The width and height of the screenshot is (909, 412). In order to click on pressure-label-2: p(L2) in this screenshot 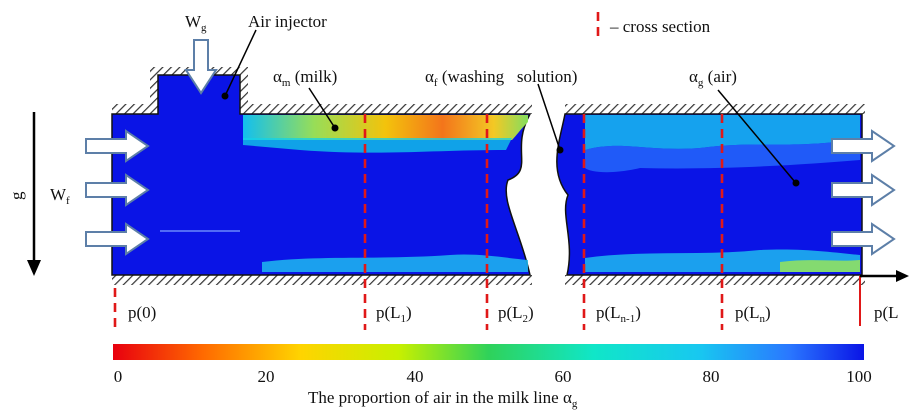, I will do `click(516, 314)`.